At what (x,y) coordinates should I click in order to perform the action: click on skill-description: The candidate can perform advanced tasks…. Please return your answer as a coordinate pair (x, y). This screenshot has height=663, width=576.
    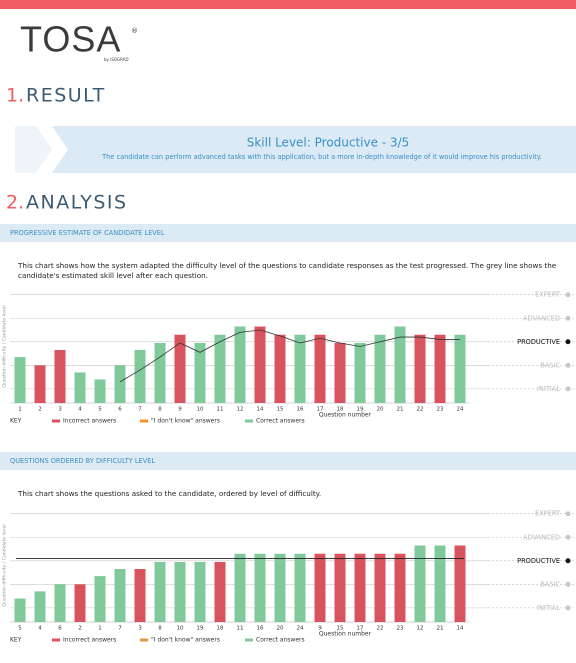
    Looking at the image, I should click on (321, 157).